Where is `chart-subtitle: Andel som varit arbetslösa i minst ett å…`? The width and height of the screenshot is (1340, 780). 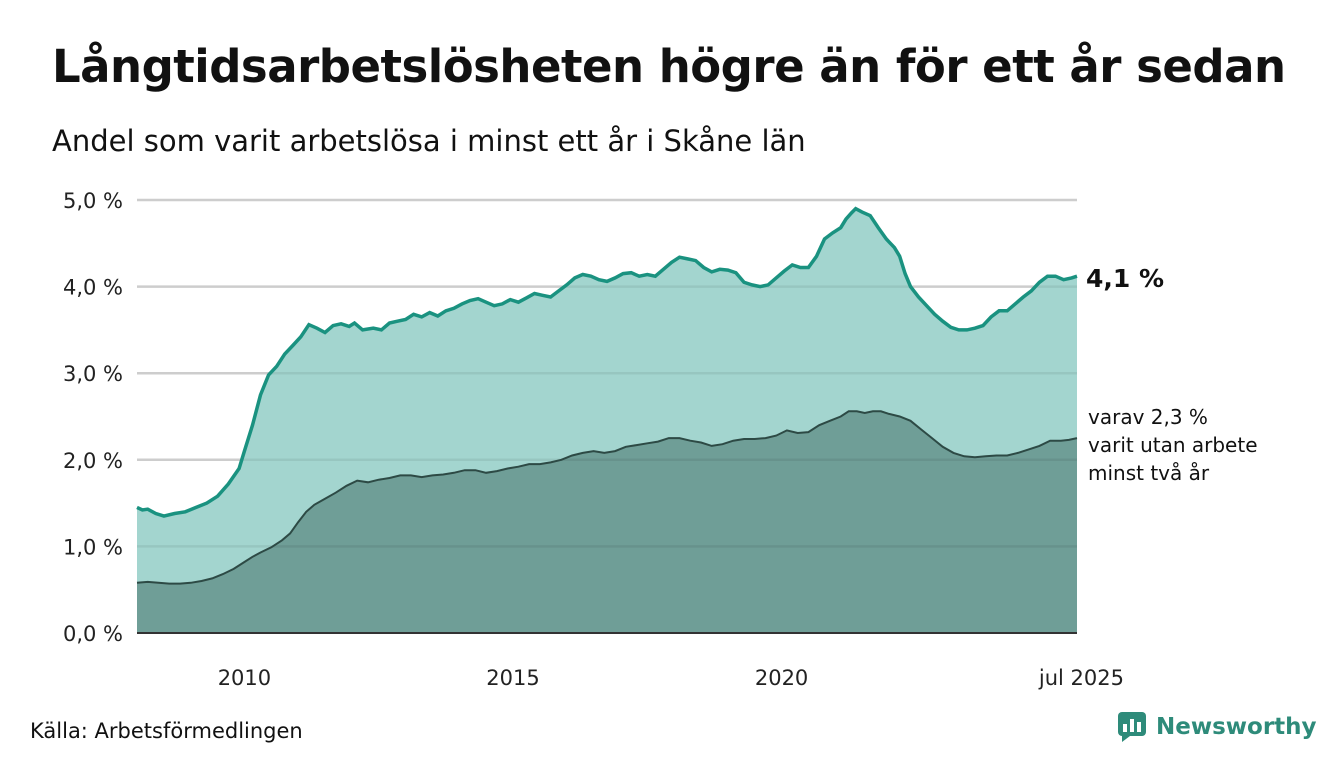 chart-subtitle: Andel som varit arbetslösa i minst ett å… is located at coordinates (429, 141).